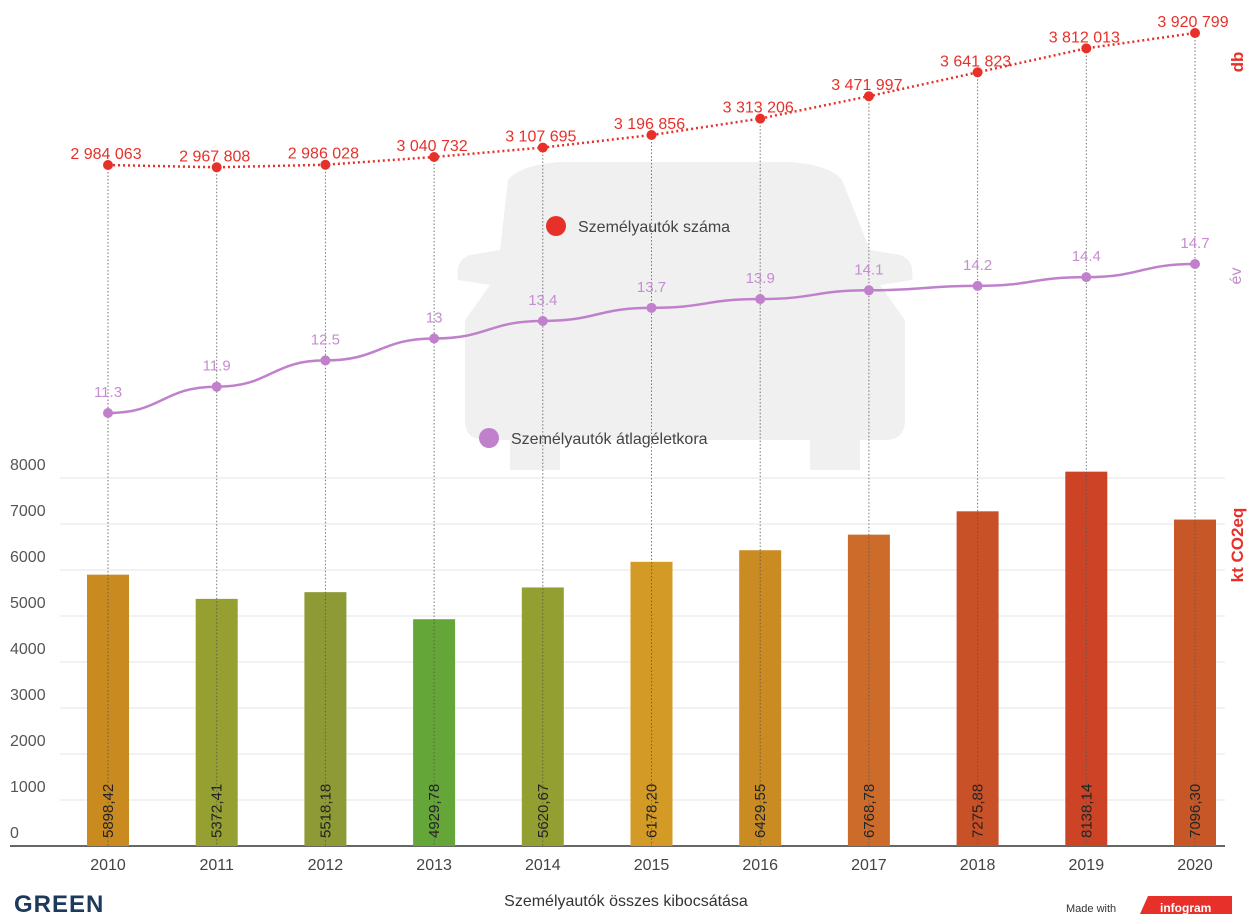 The image size is (1252, 914). I want to click on count-value-label: 3 641 823, so click(975, 61).